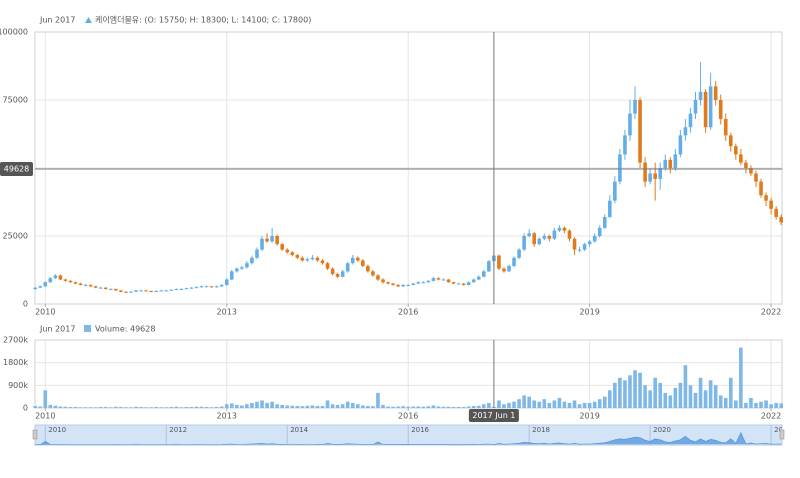 The image size is (800, 478). Describe the element at coordinates (45, 416) in the screenshot. I see `x-tick-label: 2010` at that location.